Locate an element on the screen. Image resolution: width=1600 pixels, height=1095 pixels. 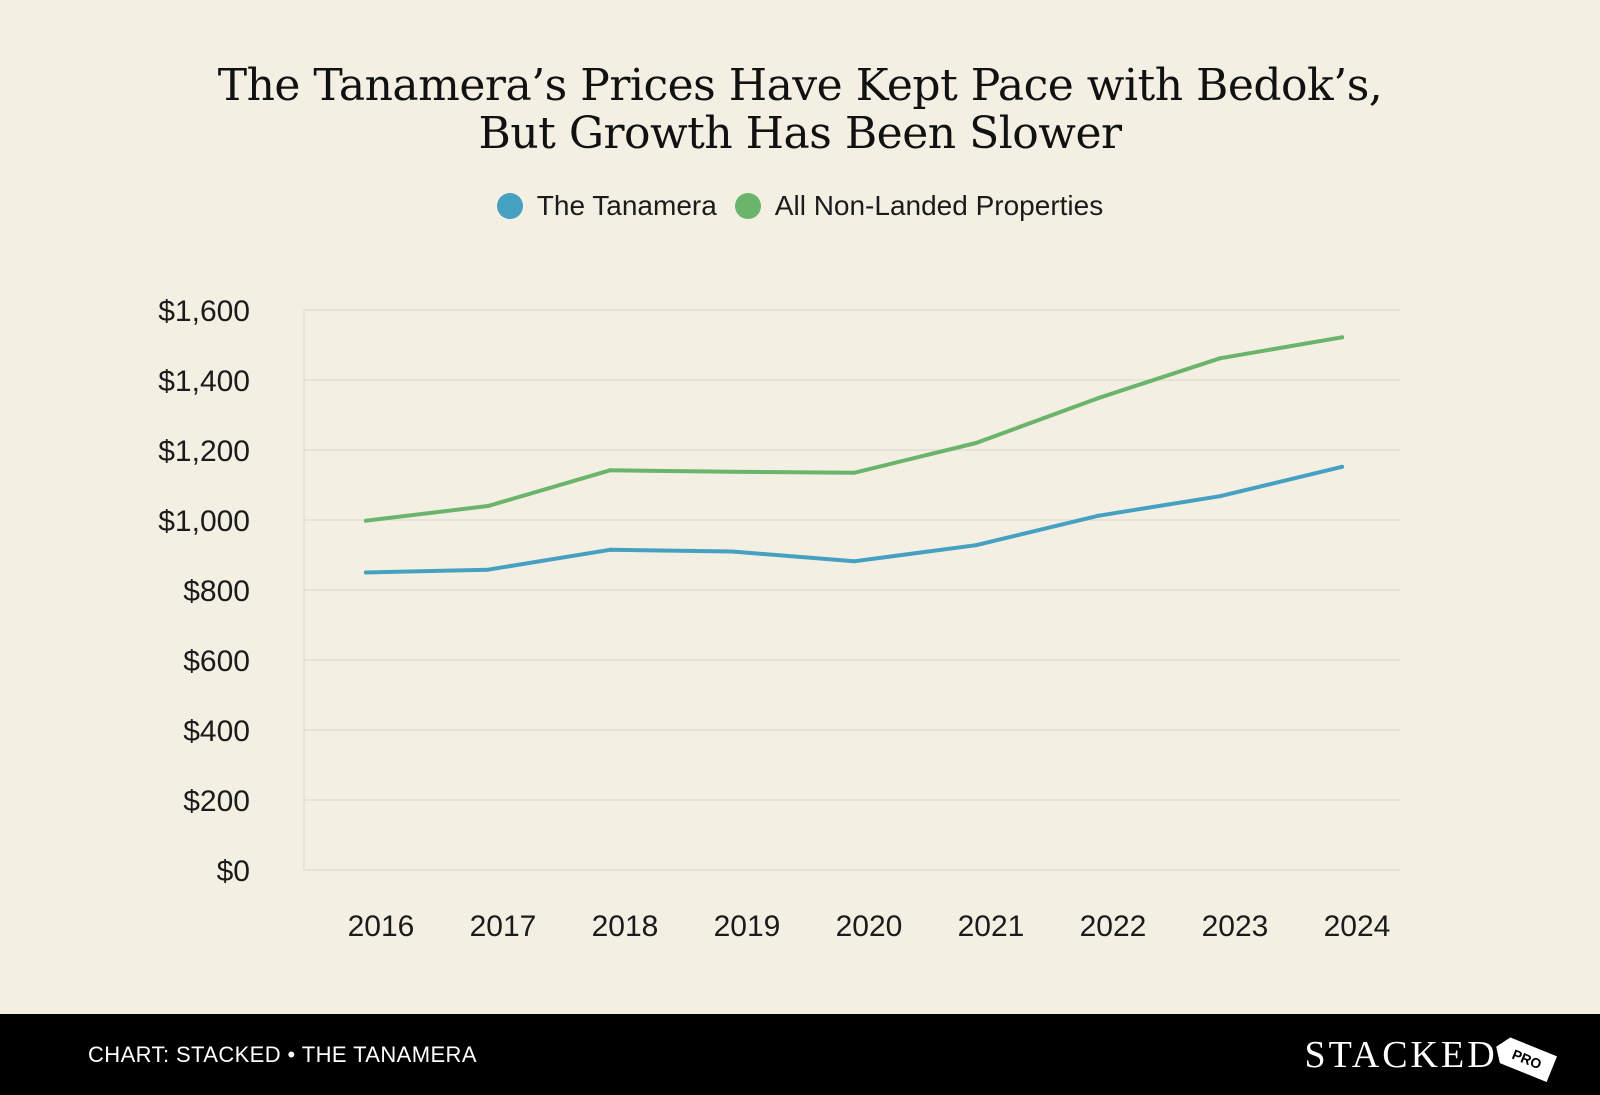
y-tick-label: $200 is located at coordinates (216, 801).